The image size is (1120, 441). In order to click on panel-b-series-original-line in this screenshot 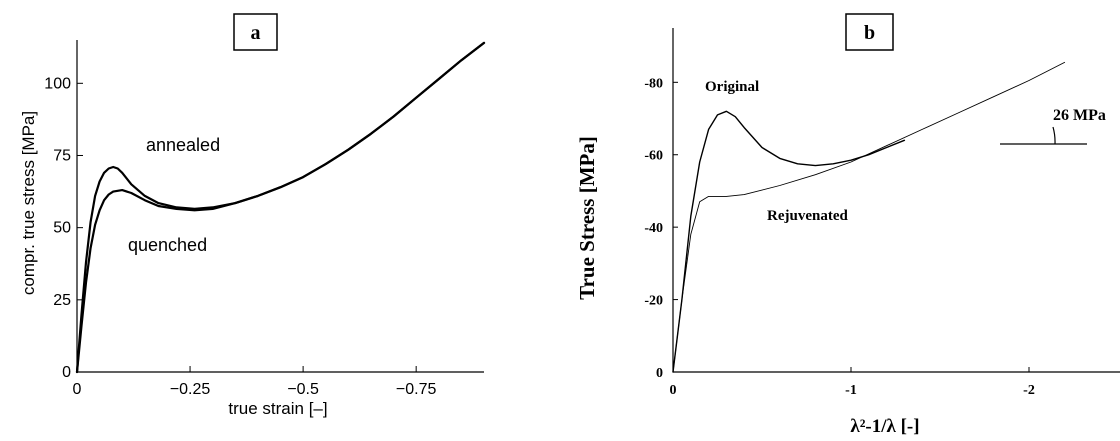, I will do `click(789, 241)`.